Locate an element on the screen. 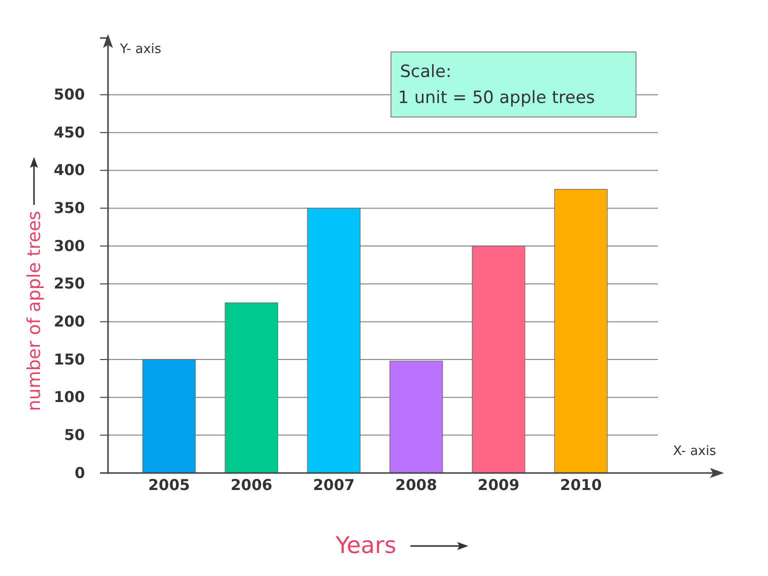  y-tick-label: 250 is located at coordinates (69, 283).